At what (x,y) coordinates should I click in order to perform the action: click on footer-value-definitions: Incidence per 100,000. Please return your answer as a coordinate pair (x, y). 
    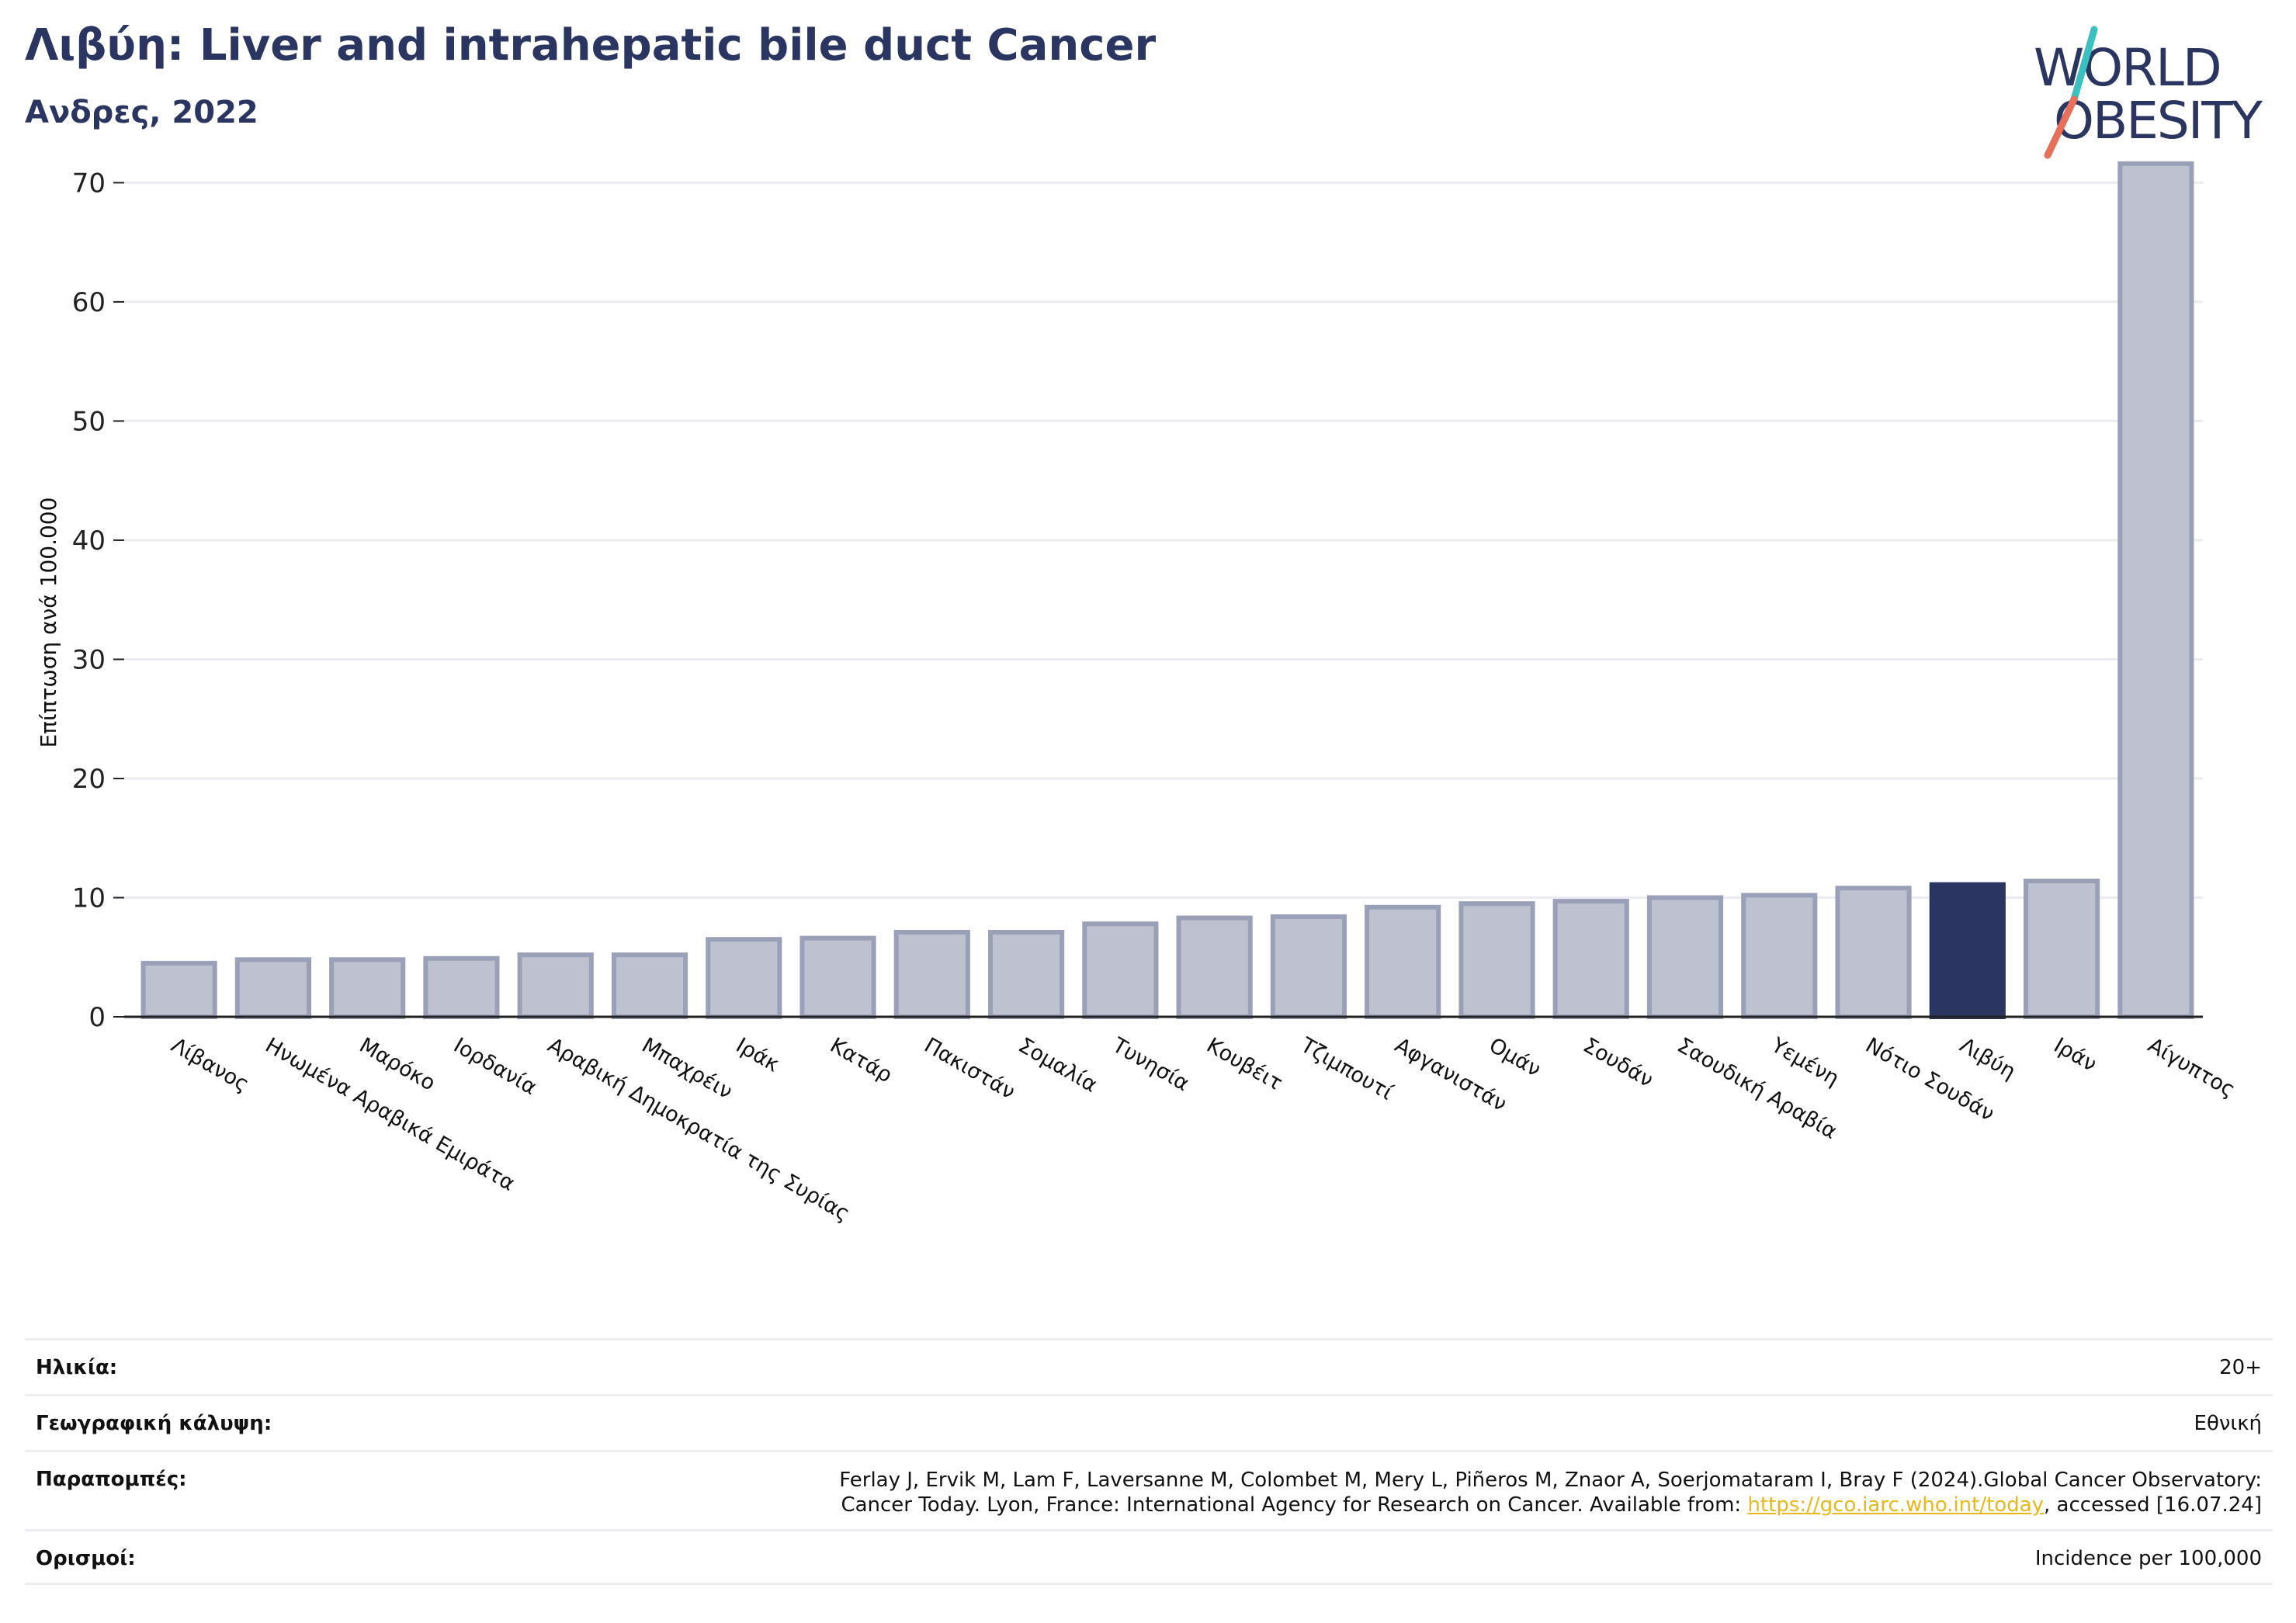
    Looking at the image, I should click on (2148, 1558).